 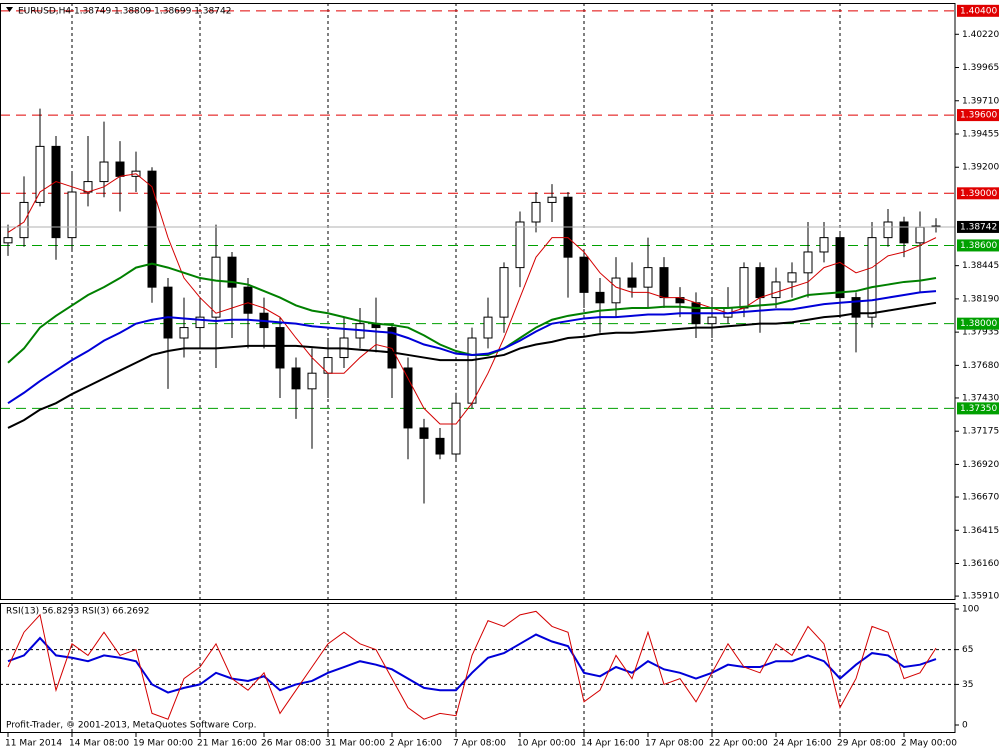 What do you see at coordinates (355, 744) in the screenshot?
I see `x-tick-label: 31 Mar 00:00` at bounding box center [355, 744].